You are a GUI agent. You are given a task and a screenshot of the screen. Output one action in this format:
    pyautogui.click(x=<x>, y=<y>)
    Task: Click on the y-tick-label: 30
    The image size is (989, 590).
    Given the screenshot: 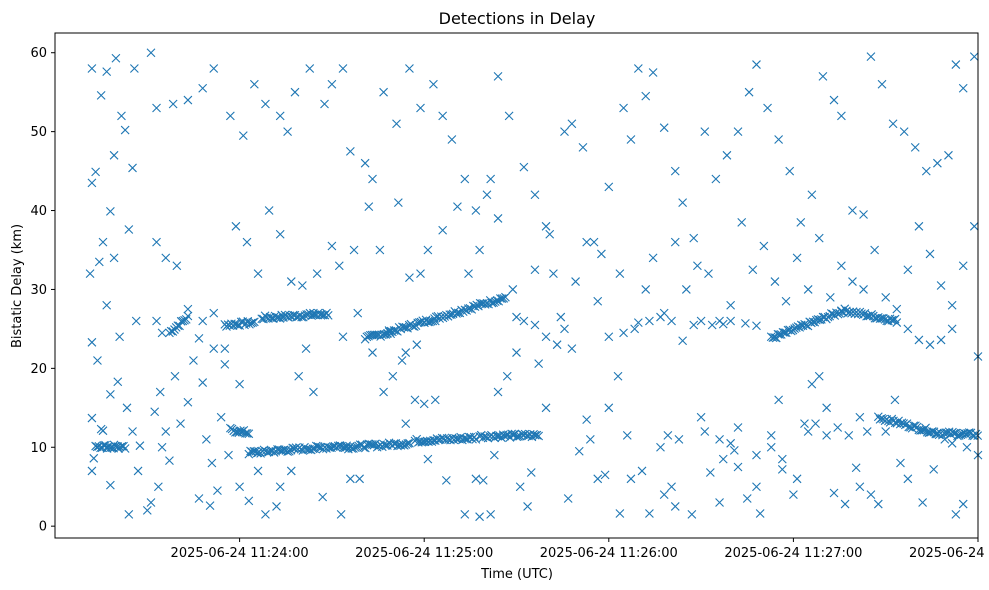 What is the action you would take?
    pyautogui.click(x=38, y=290)
    